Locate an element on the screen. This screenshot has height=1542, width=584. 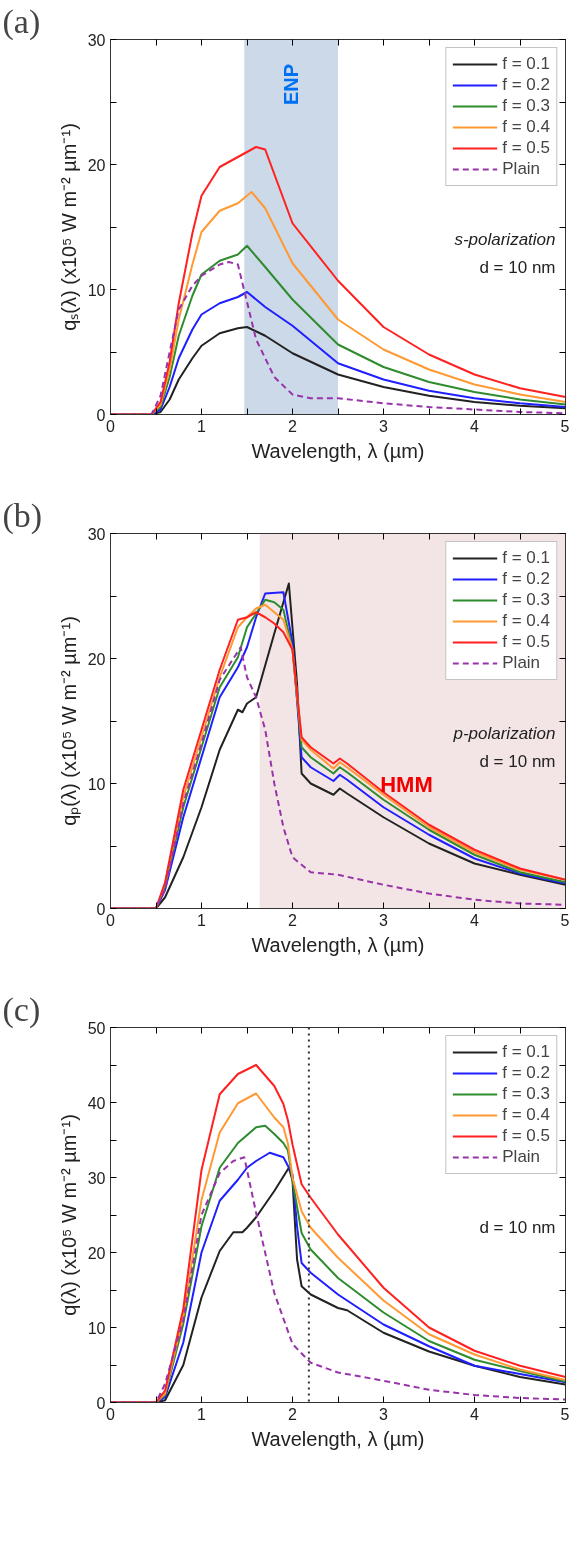
y-axis-title: qₛ(λ) (x10⁵ W m⁻² µm⁻¹) is located at coordinates (68, 227).